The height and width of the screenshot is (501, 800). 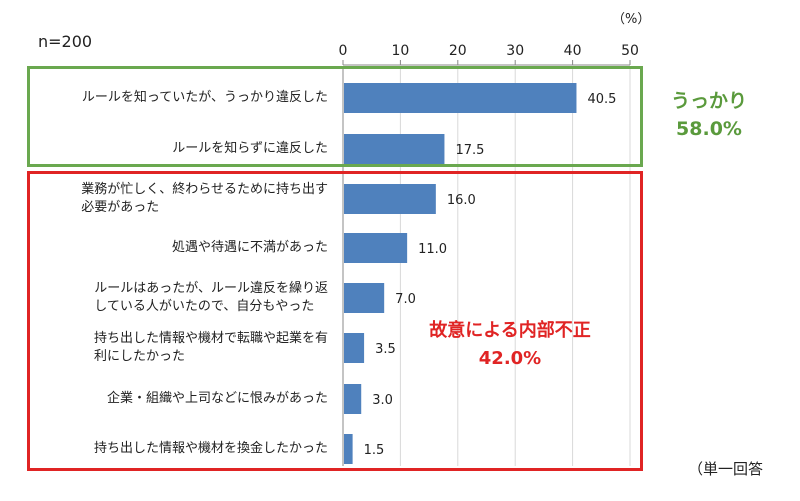 I want to click on category-label-7: 持ち出した情報や機材を換金したかった, so click(x=179, y=449).